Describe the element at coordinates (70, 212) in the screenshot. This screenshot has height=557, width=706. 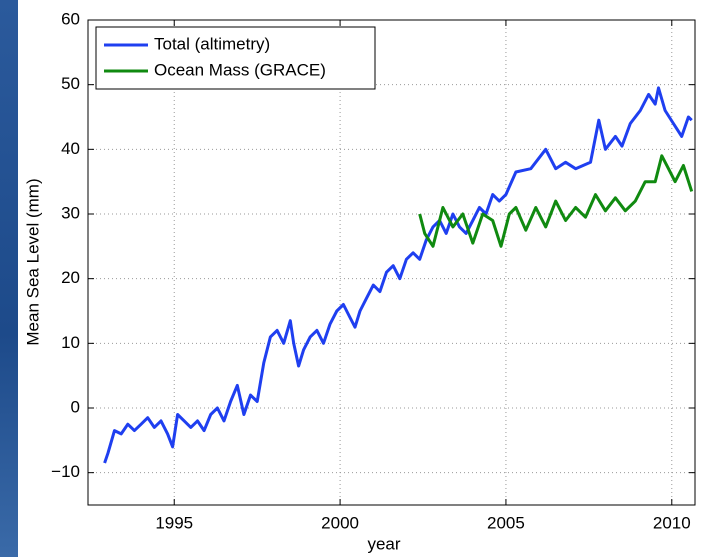
I see `y-tick-label: 30` at that location.